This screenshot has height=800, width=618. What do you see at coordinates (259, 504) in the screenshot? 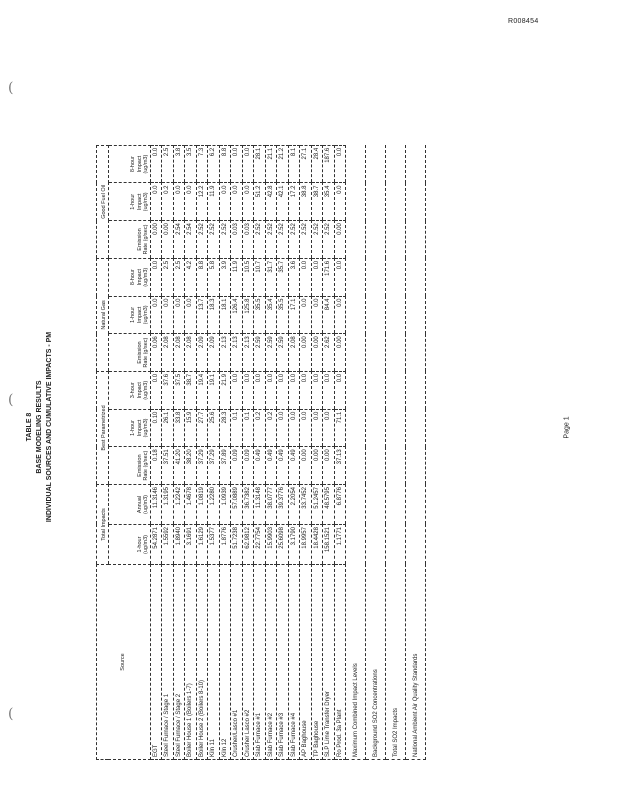
I see `value-cell: 11.3148` at bounding box center [259, 504].